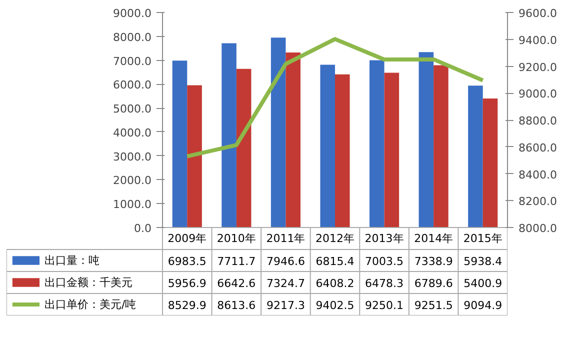 The height and width of the screenshot is (339, 565). I want to click on y-tick-label: 8000.0, so click(132, 37).